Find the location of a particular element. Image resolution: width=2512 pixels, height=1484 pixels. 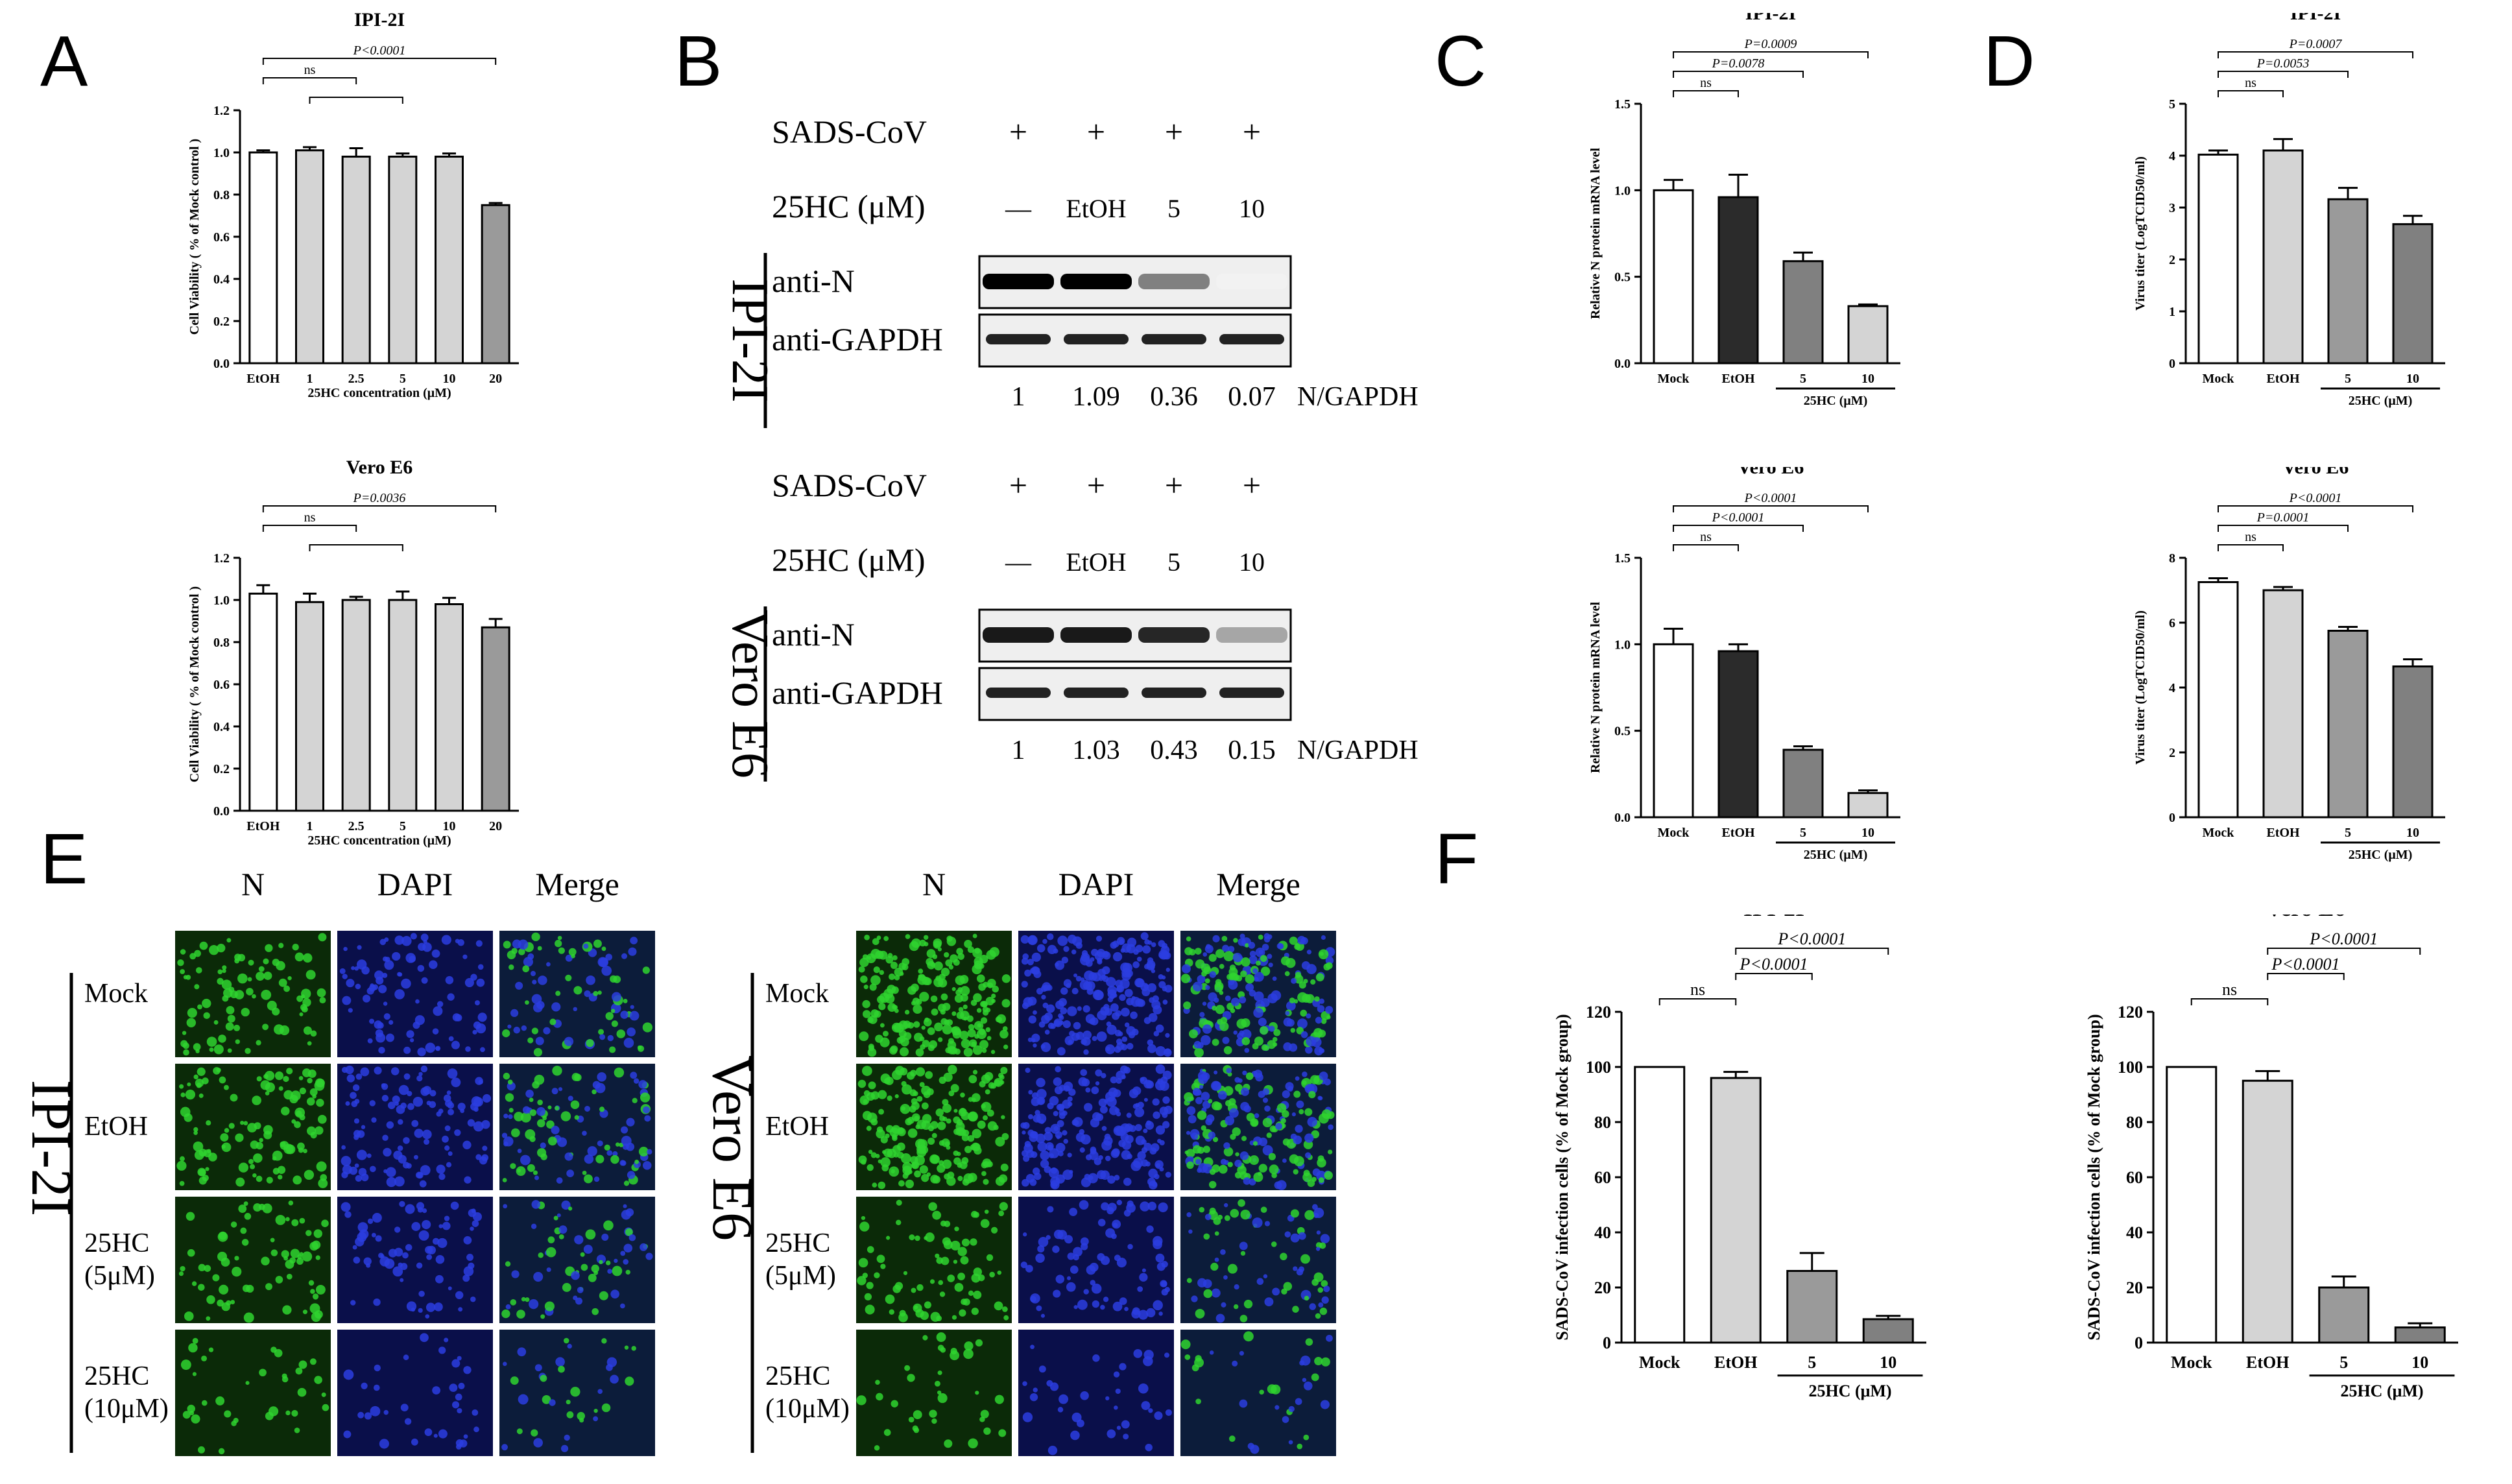

band-gapdh is located at coordinates (1174, 693).